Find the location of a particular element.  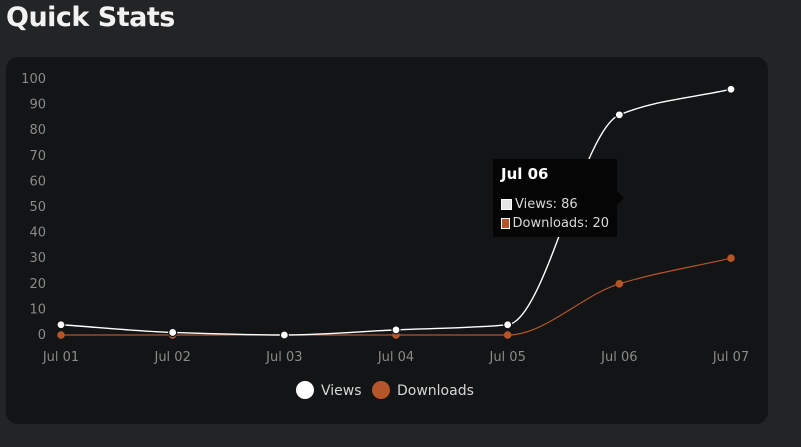

y-tick-label: 30 is located at coordinates (37, 258).